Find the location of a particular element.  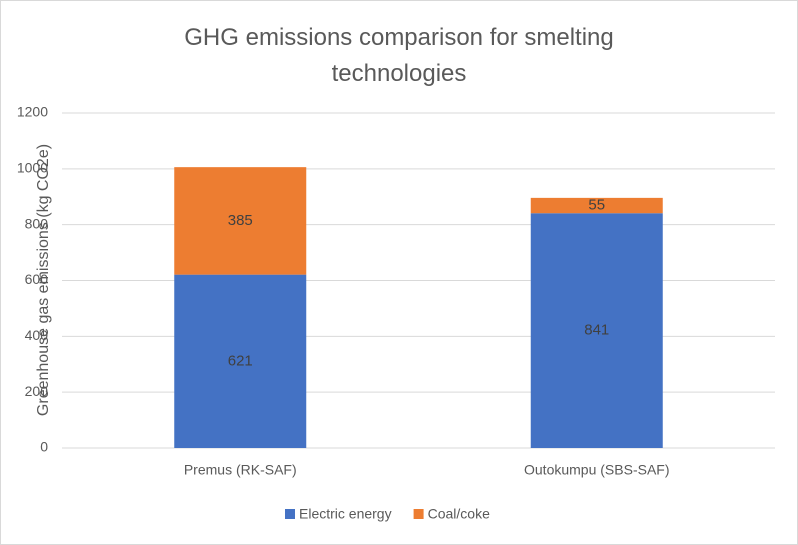

y-tick-label: 400 is located at coordinates (37, 335).